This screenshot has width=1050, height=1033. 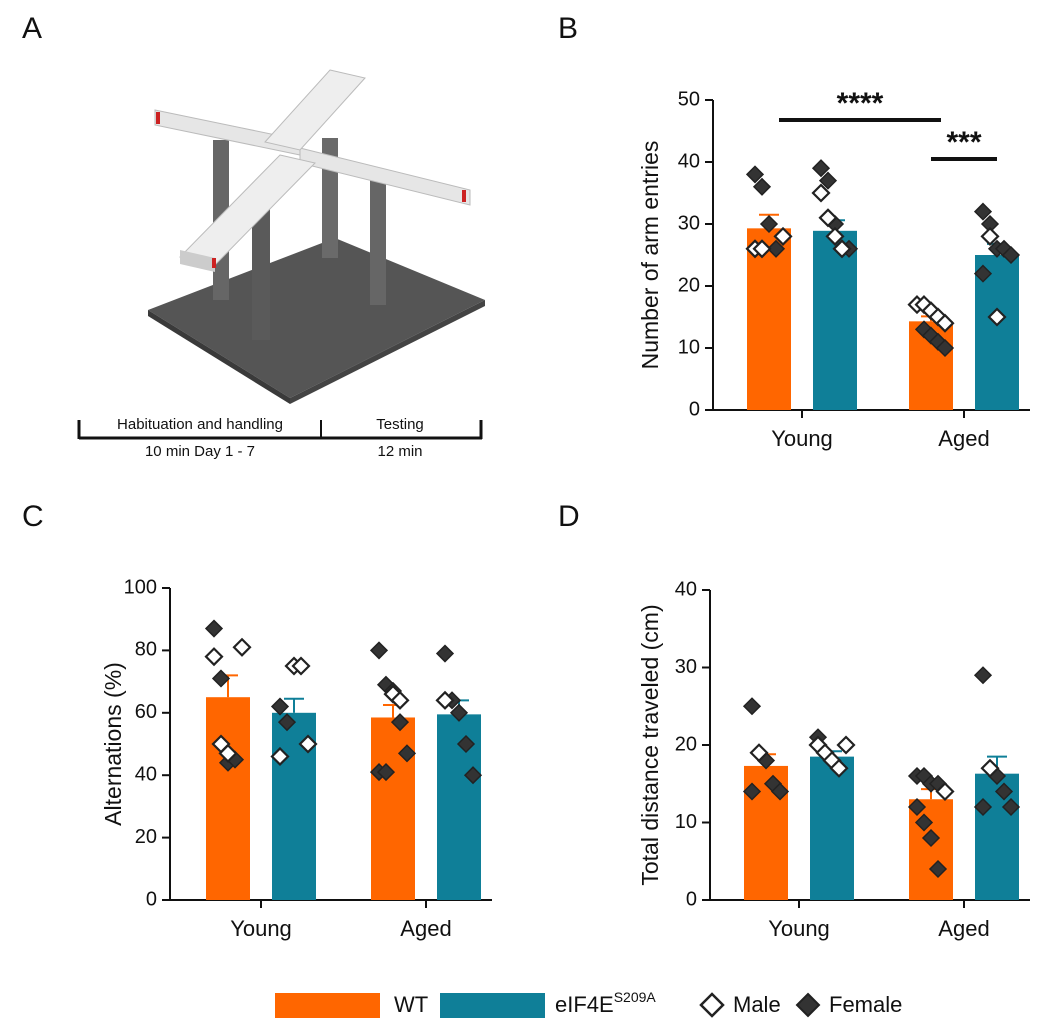 I want to click on duration-label: 12 min, so click(x=399, y=451).